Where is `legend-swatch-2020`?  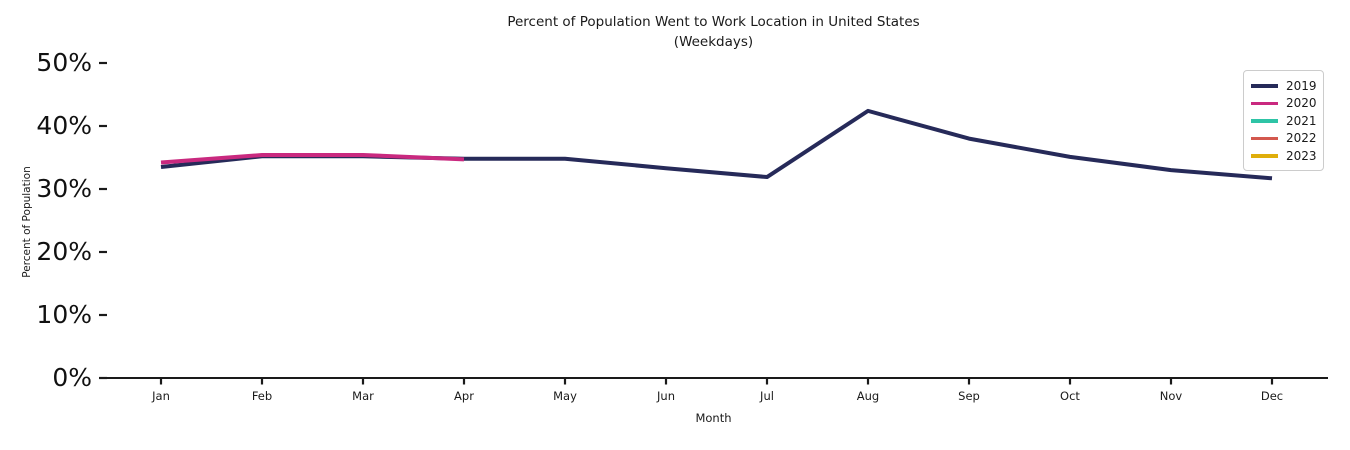 legend-swatch-2020 is located at coordinates (1264, 103).